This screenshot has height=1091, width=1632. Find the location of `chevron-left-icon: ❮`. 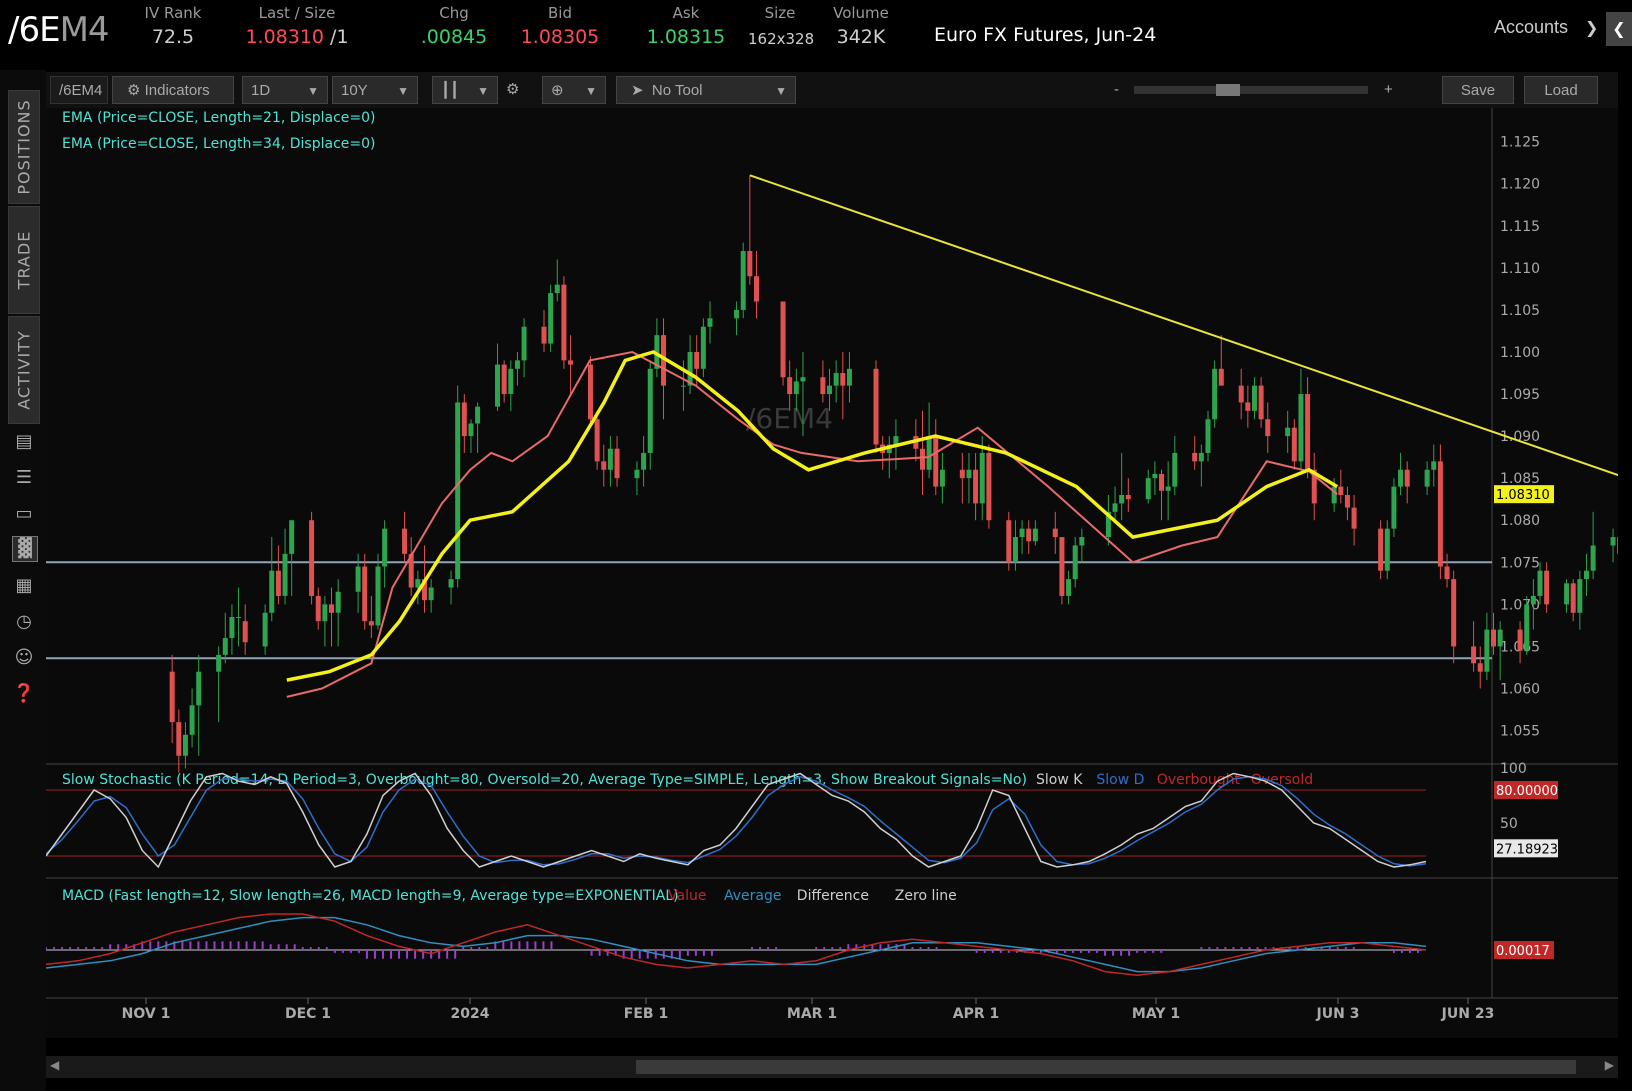

chevron-left-icon: ❮ is located at coordinates (1619, 28).